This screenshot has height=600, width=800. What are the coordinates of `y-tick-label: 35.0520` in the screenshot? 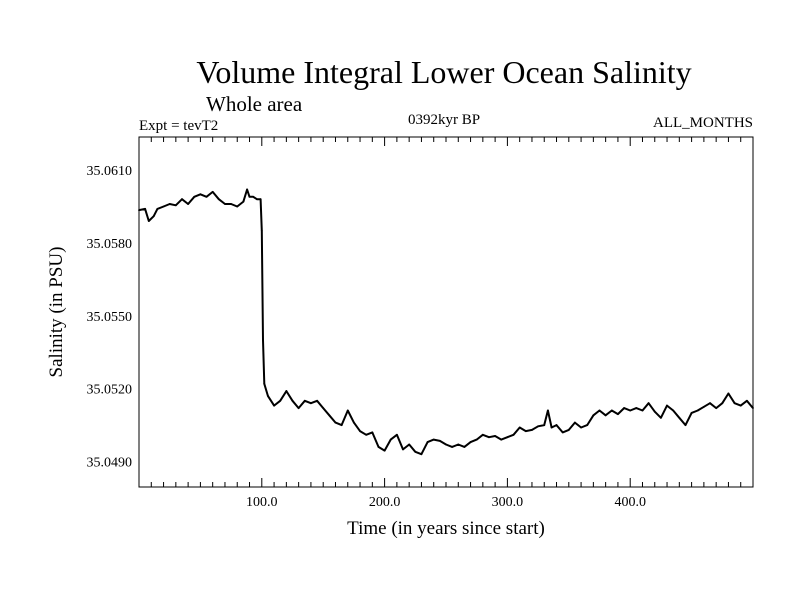 It's located at (110, 390).